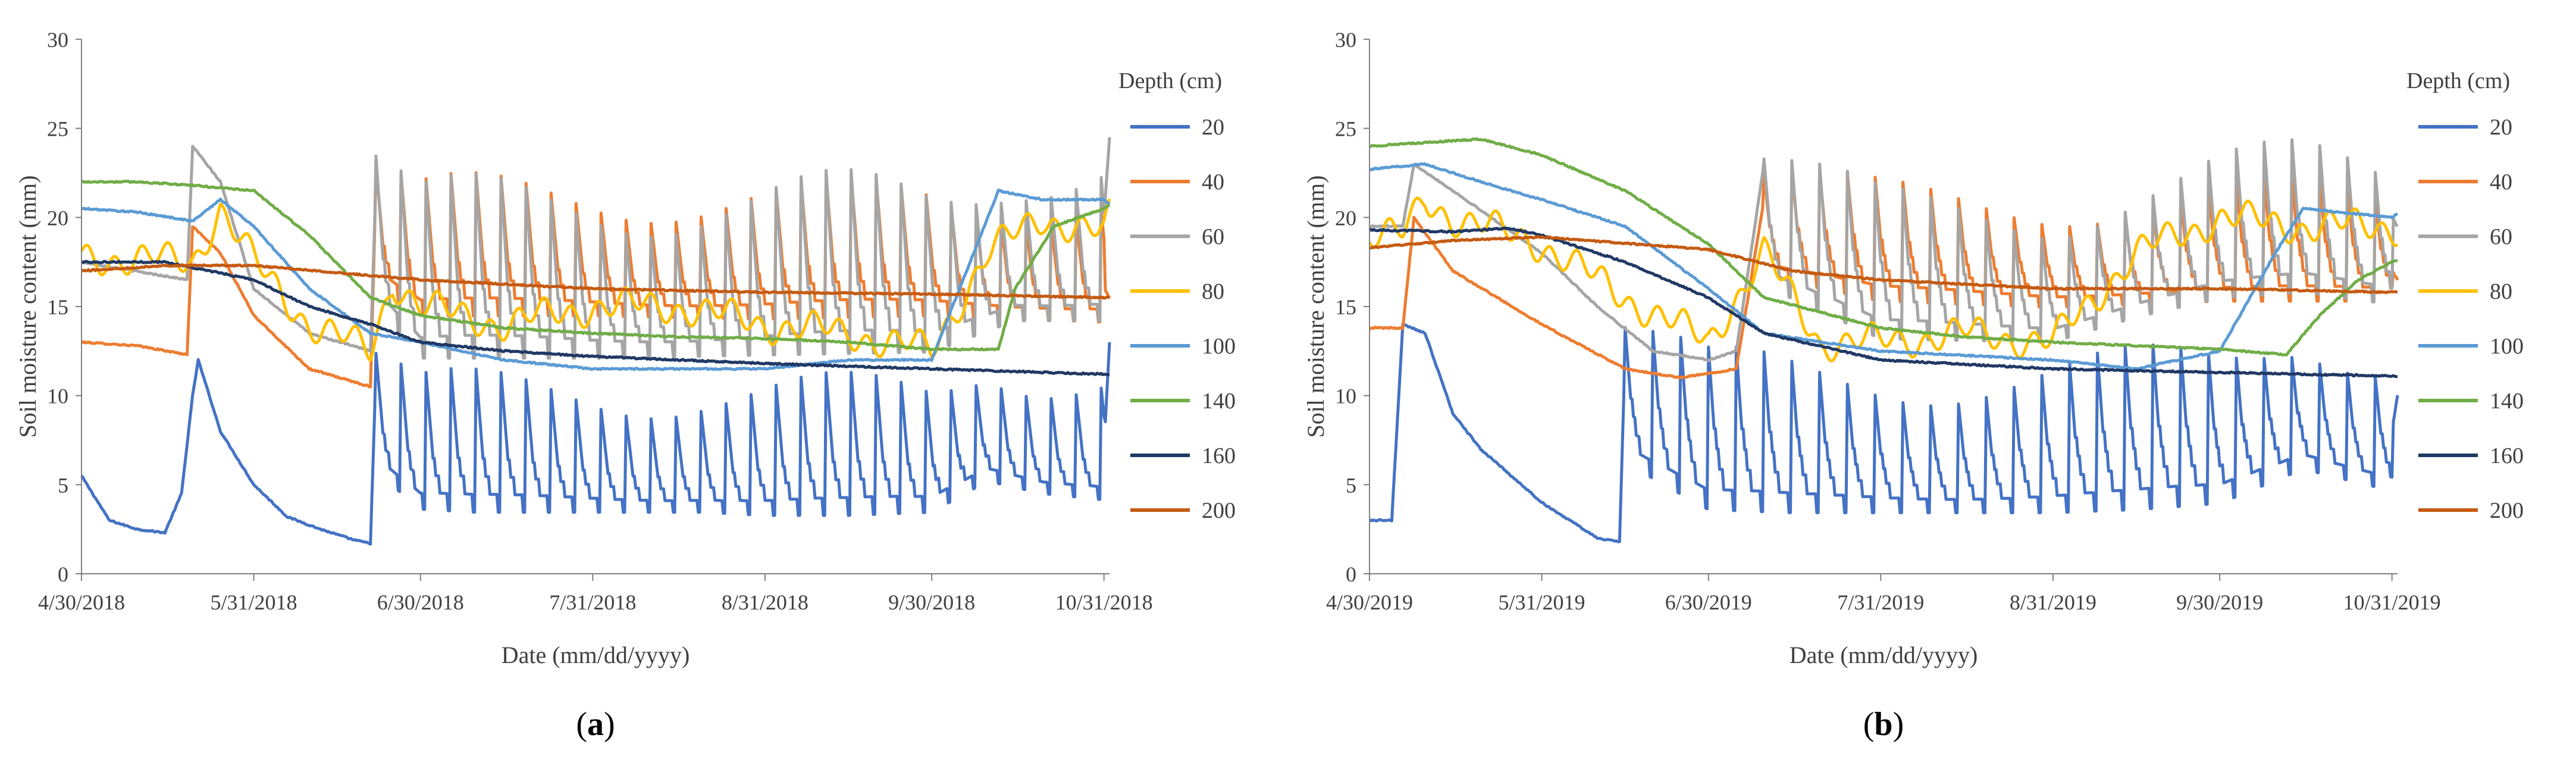 This screenshot has width=2576, height=766. I want to click on x-tick-label: 4/30/2018, so click(82, 602).